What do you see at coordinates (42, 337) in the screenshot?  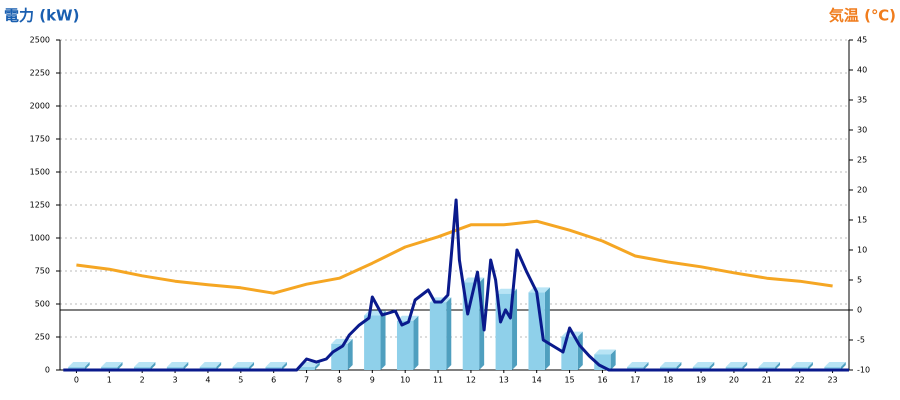 I see `y-tick-label: 250` at bounding box center [42, 337].